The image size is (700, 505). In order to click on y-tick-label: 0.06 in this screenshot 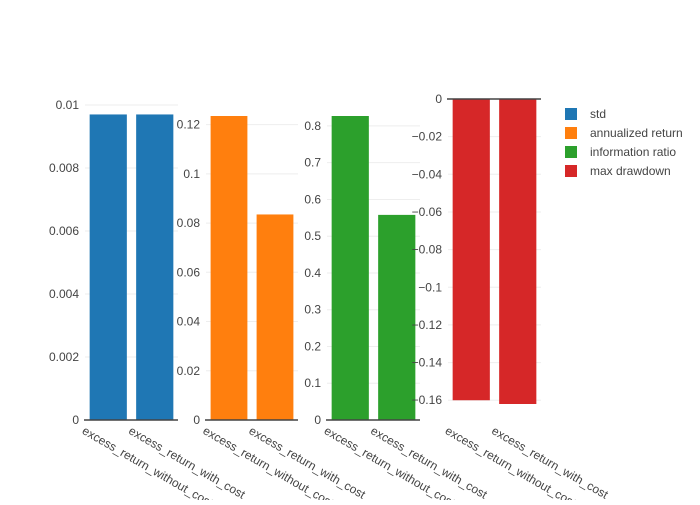, I will do `click(189, 272)`.